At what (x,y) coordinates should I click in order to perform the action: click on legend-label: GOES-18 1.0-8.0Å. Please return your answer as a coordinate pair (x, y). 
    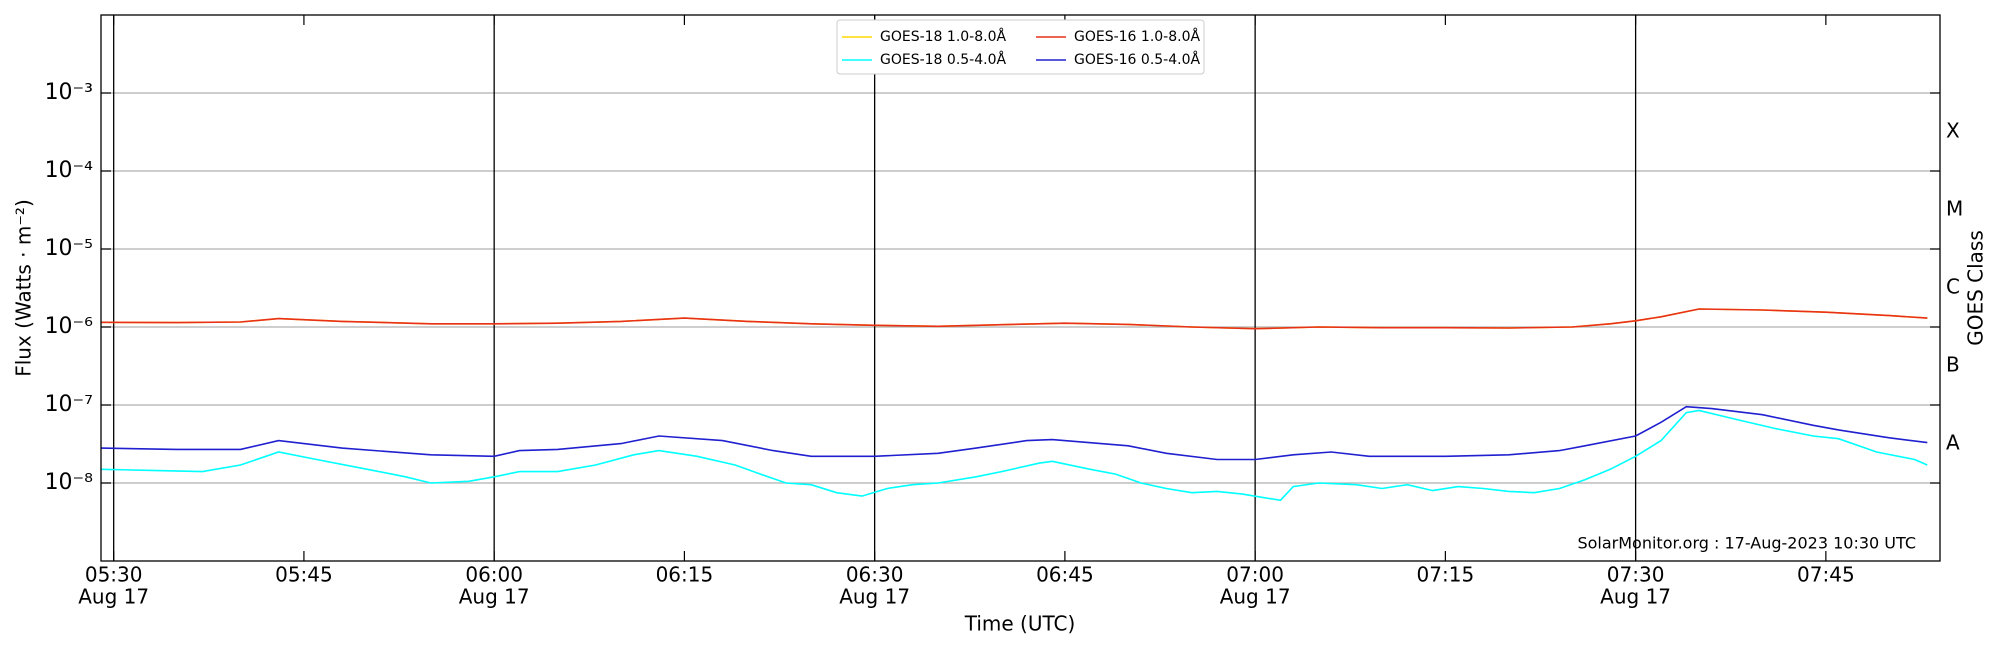
    Looking at the image, I should click on (943, 36).